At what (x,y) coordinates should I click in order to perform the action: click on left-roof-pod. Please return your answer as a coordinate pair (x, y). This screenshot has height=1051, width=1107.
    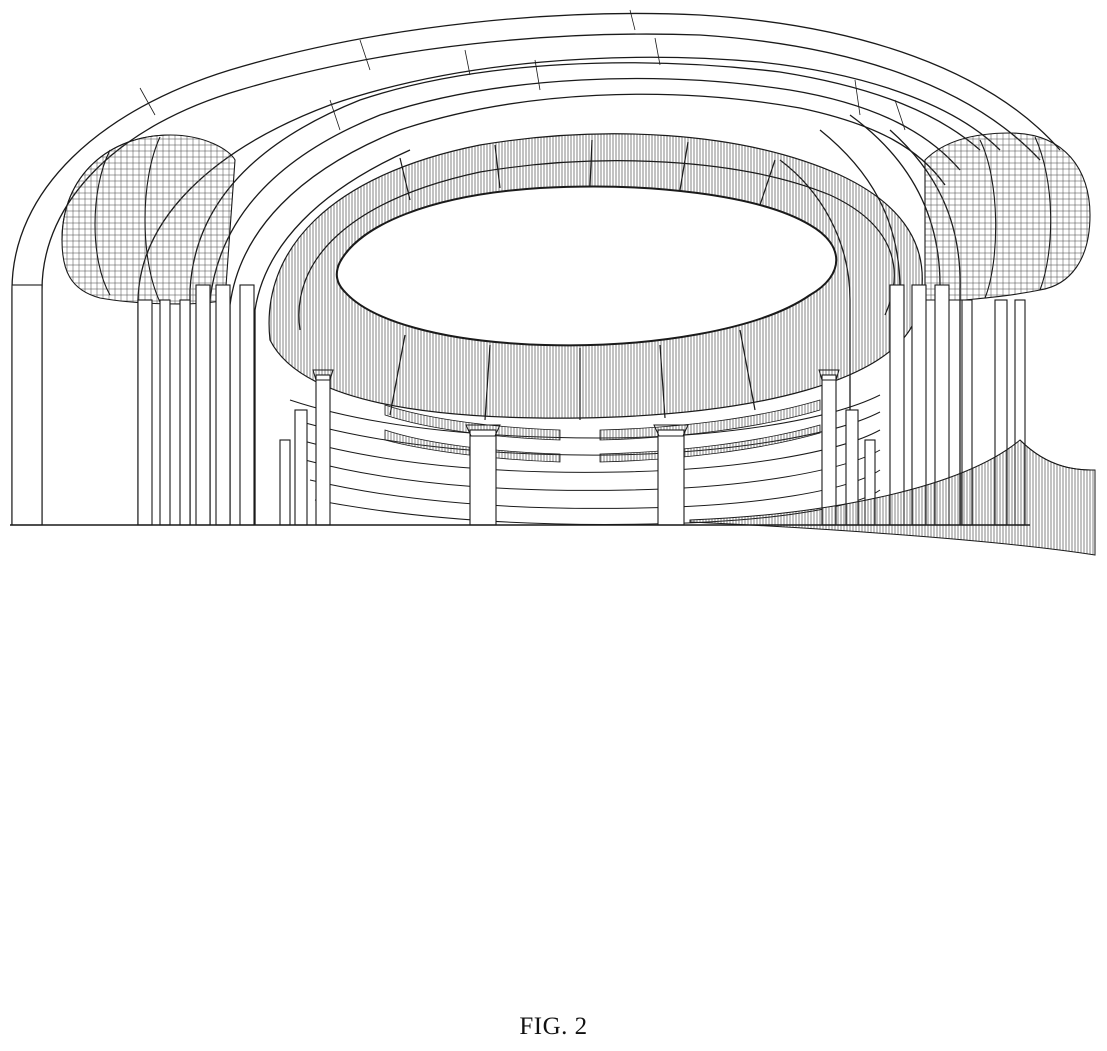
    Looking at the image, I should click on (148, 219).